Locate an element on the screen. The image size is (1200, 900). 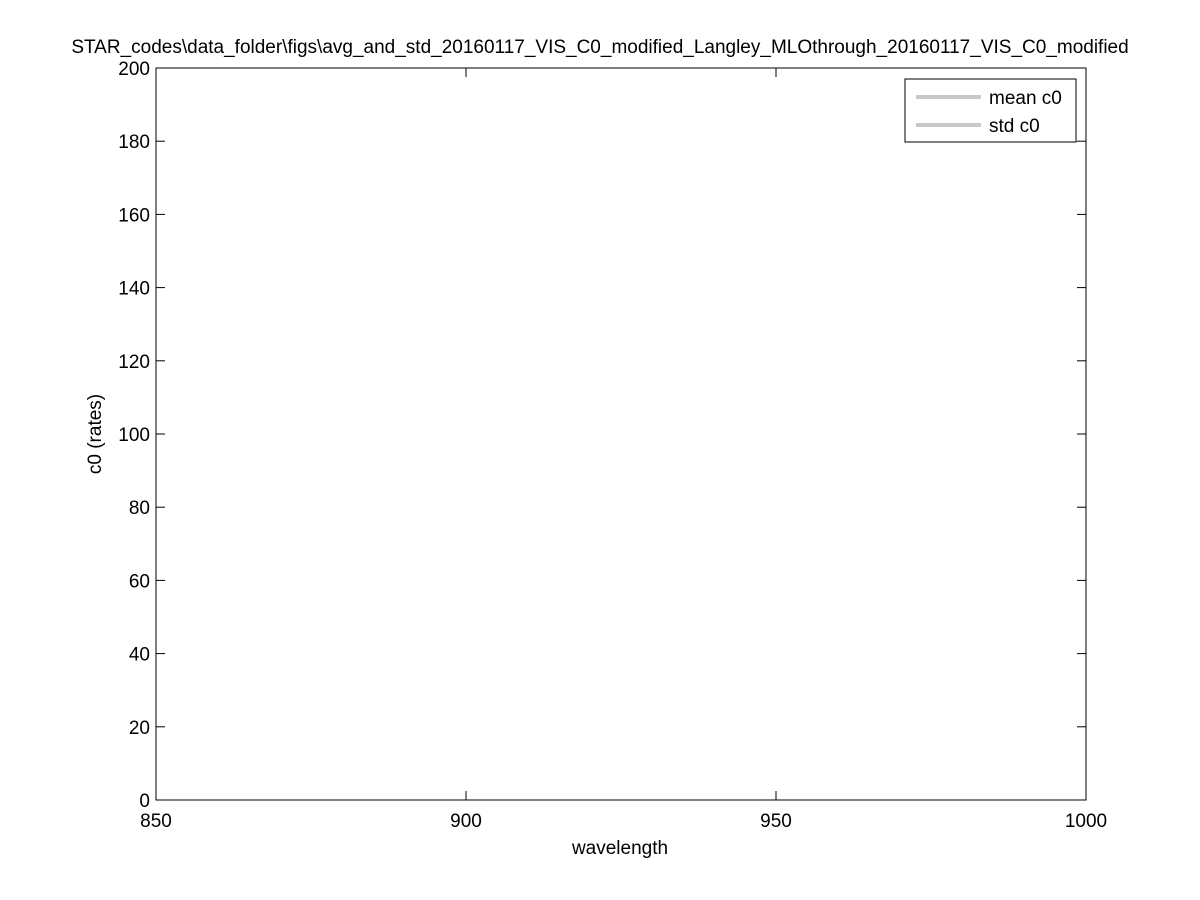
y-axis-label: c0 (rates) is located at coordinates (95, 434).